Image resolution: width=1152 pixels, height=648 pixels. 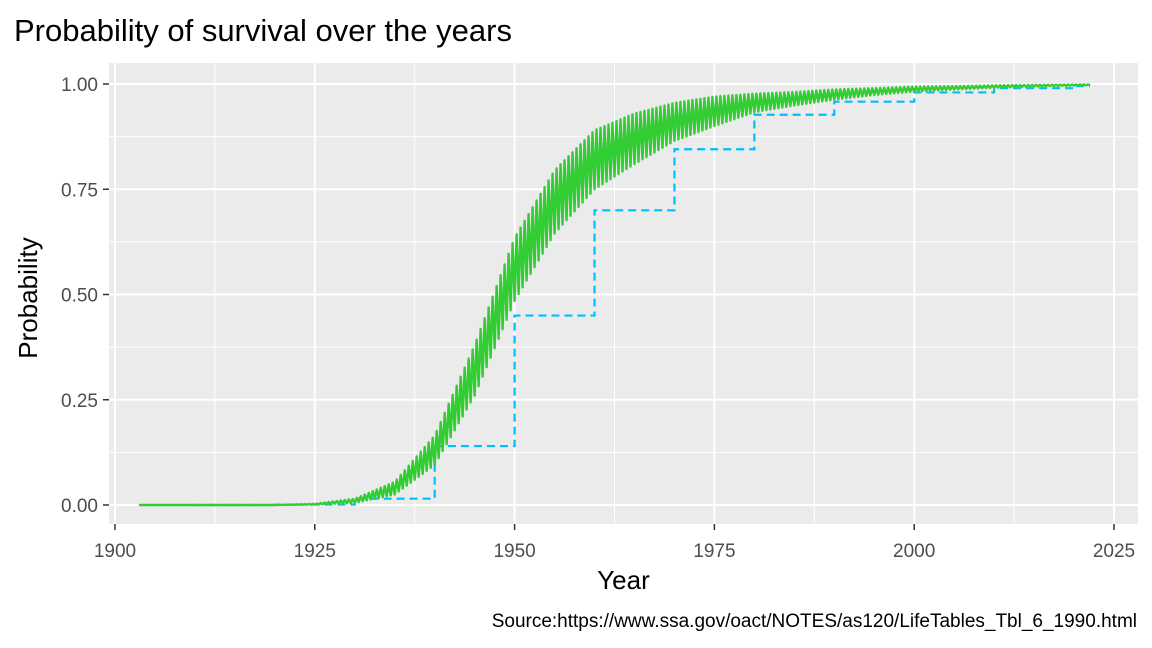 What do you see at coordinates (79, 401) in the screenshot?
I see `y-tick-label: 0.25` at bounding box center [79, 401].